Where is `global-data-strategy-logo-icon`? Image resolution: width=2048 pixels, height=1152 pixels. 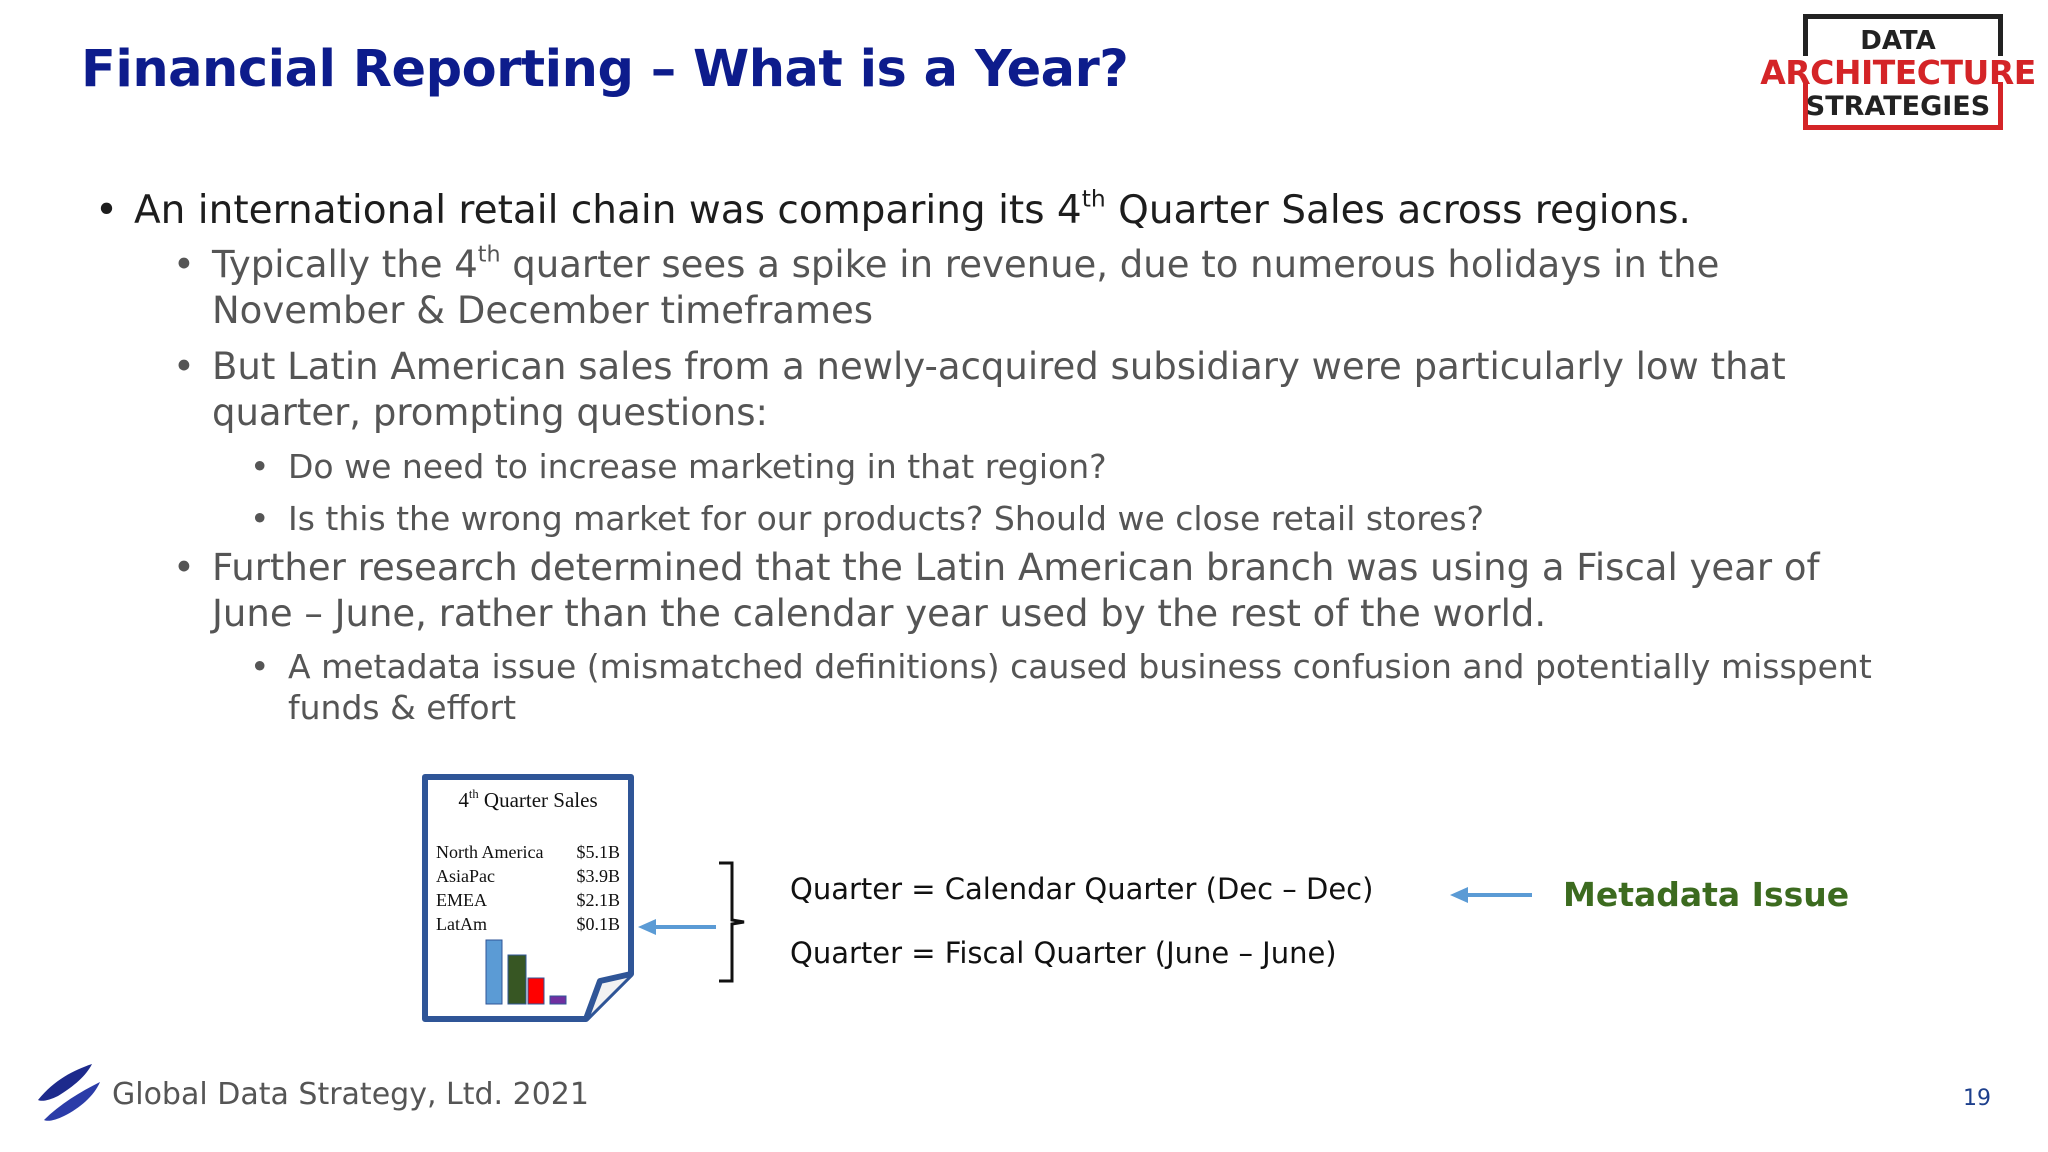 global-data-strategy-logo-icon is located at coordinates (69, 1092).